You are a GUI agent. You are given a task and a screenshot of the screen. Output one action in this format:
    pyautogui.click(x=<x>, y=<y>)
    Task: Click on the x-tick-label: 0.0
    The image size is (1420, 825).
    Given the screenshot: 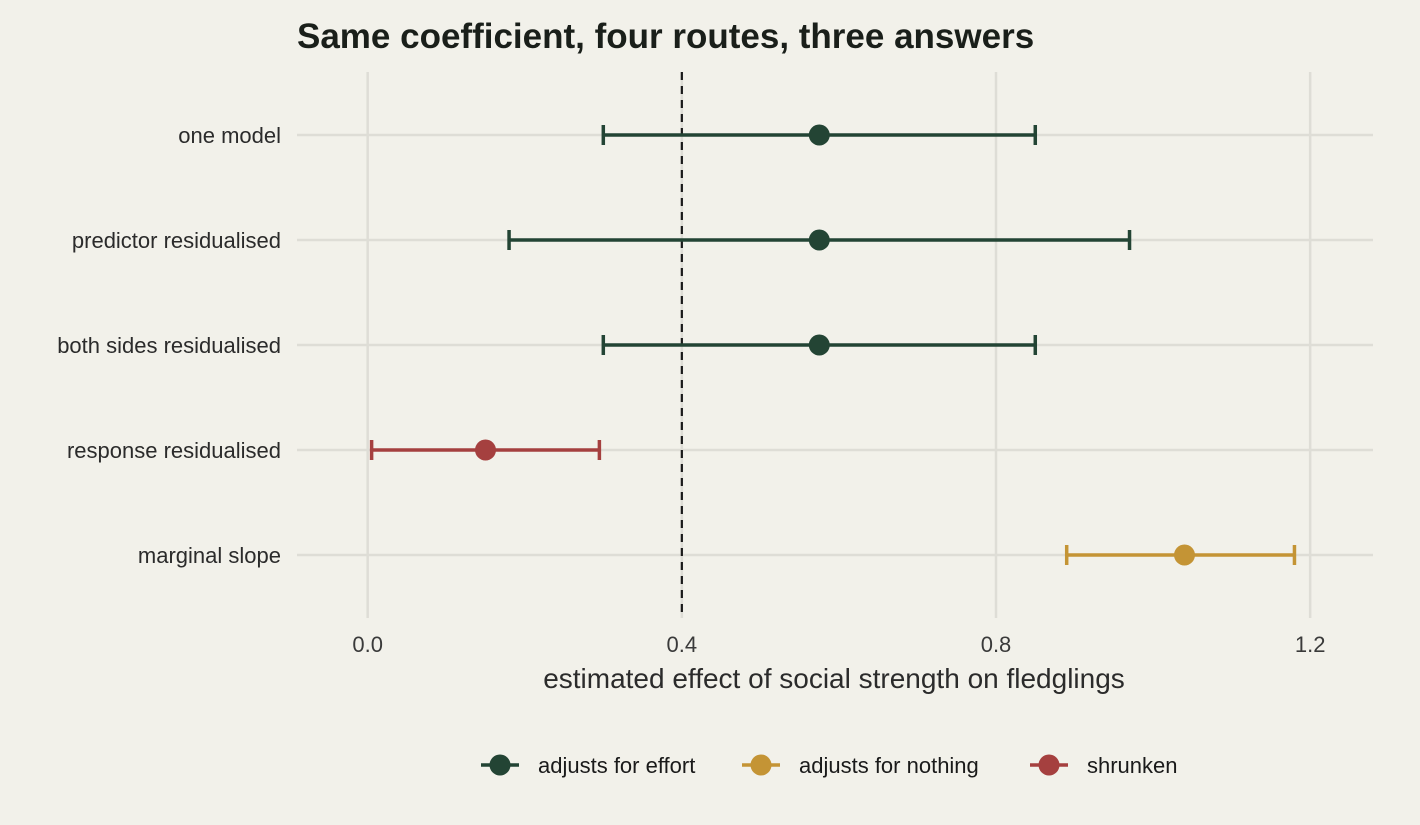 What is the action you would take?
    pyautogui.click(x=367, y=644)
    